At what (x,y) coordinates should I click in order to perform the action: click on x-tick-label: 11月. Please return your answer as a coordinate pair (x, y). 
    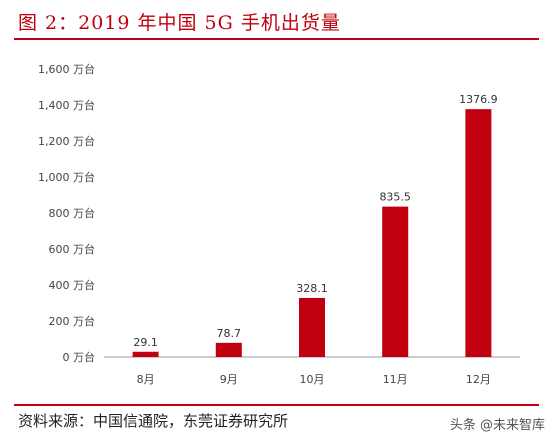
    Looking at the image, I should click on (395, 379).